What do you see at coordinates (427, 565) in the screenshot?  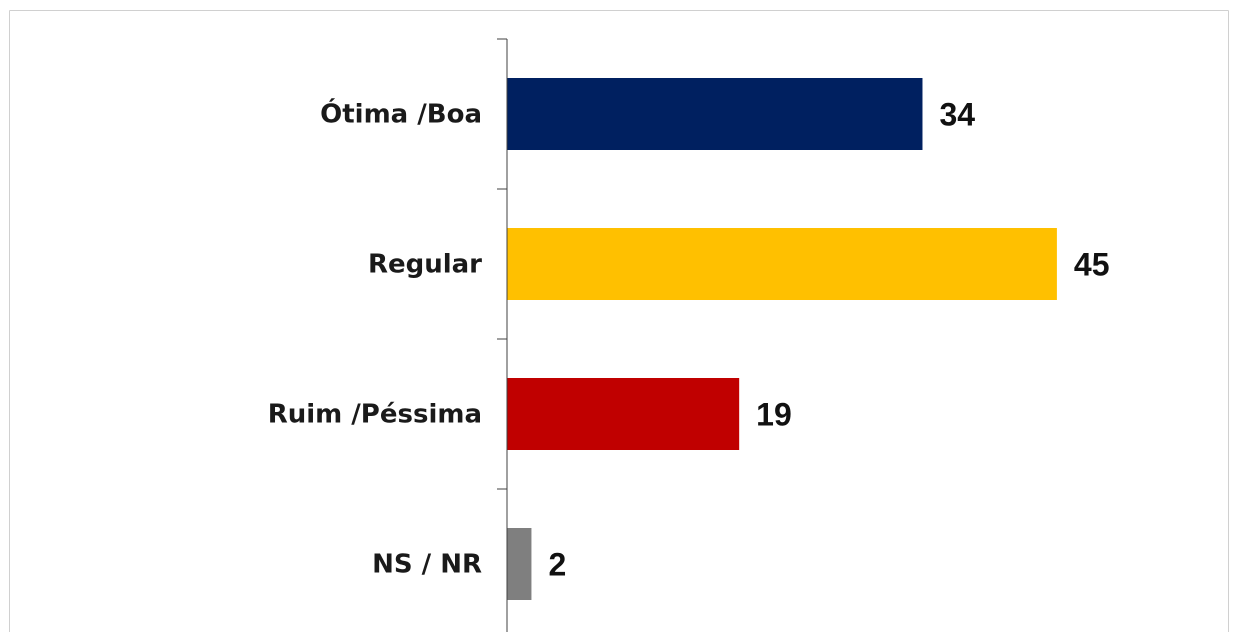 I see `category-label: NS / NR` at bounding box center [427, 565].